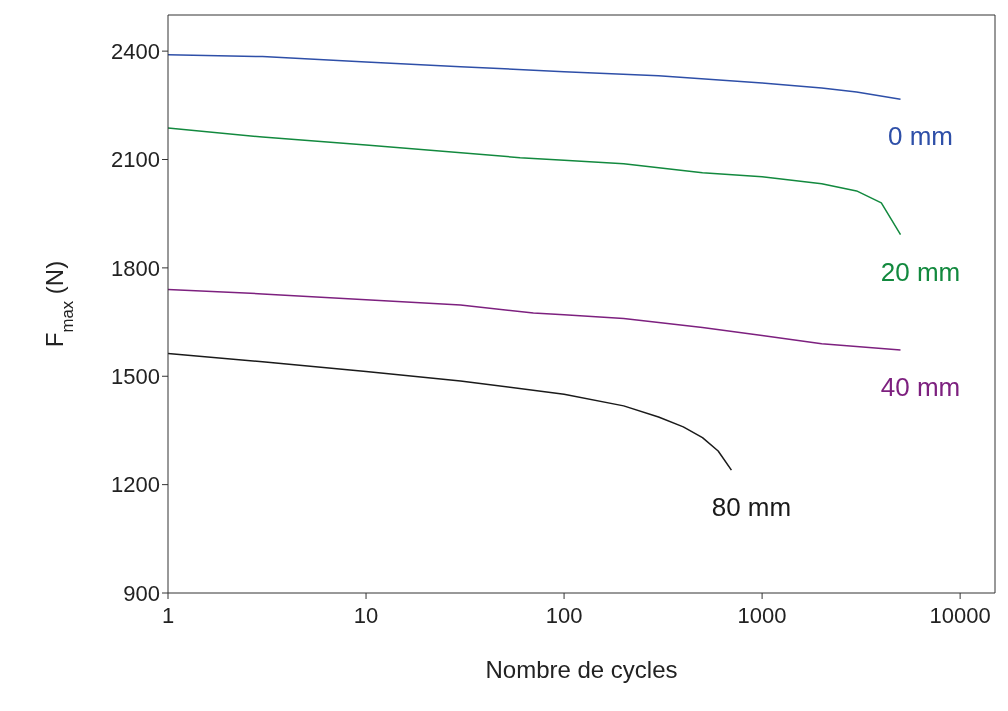  I want to click on y-tick-label: 2100, so click(135, 160).